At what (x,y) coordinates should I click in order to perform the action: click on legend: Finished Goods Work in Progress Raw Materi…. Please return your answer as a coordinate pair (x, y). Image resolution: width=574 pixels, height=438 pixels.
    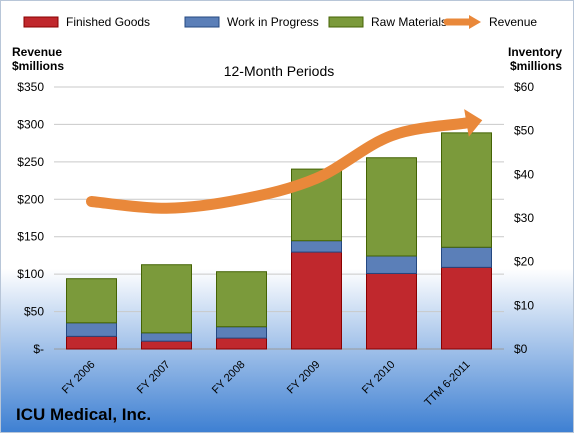
    Looking at the image, I should click on (280, 22).